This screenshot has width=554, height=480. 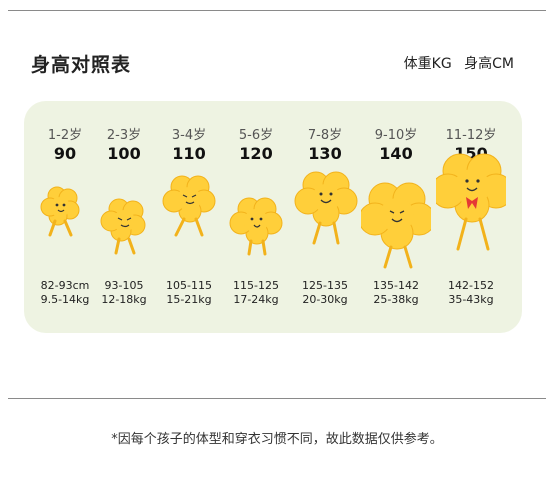 What do you see at coordinates (427, 64) in the screenshot?
I see `weight-unit-label: 体重KG` at bounding box center [427, 64].